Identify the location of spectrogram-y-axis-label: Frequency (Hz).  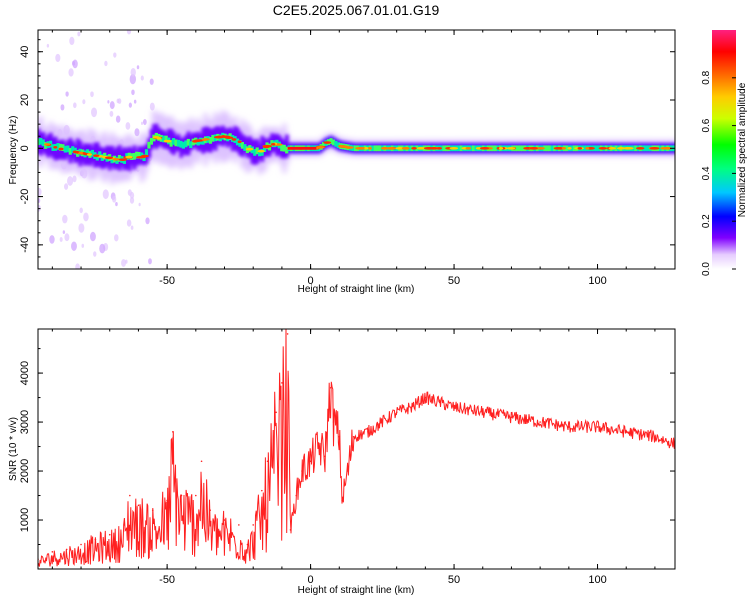
(13, 150).